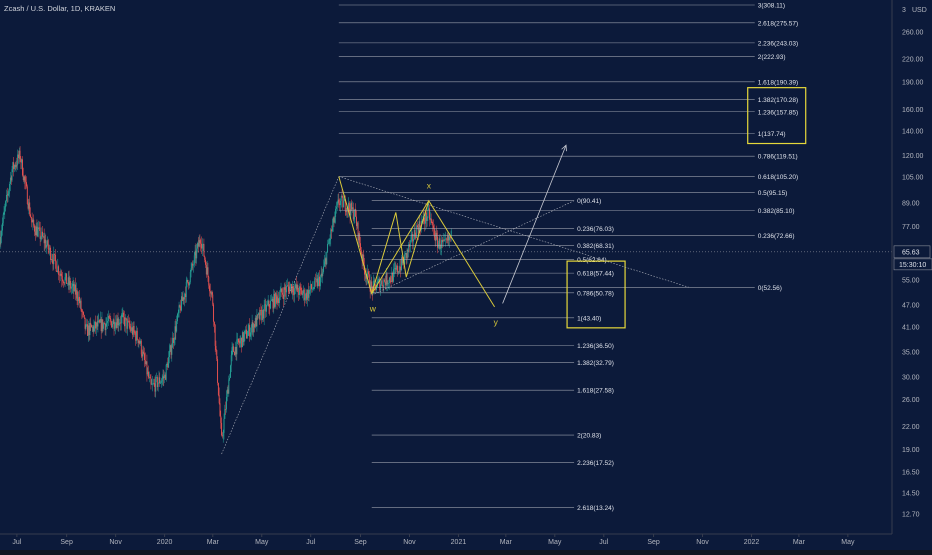  What do you see at coordinates (595, 463) in the screenshot?
I see `fib-level-label: 2.236(17.52)` at bounding box center [595, 463].